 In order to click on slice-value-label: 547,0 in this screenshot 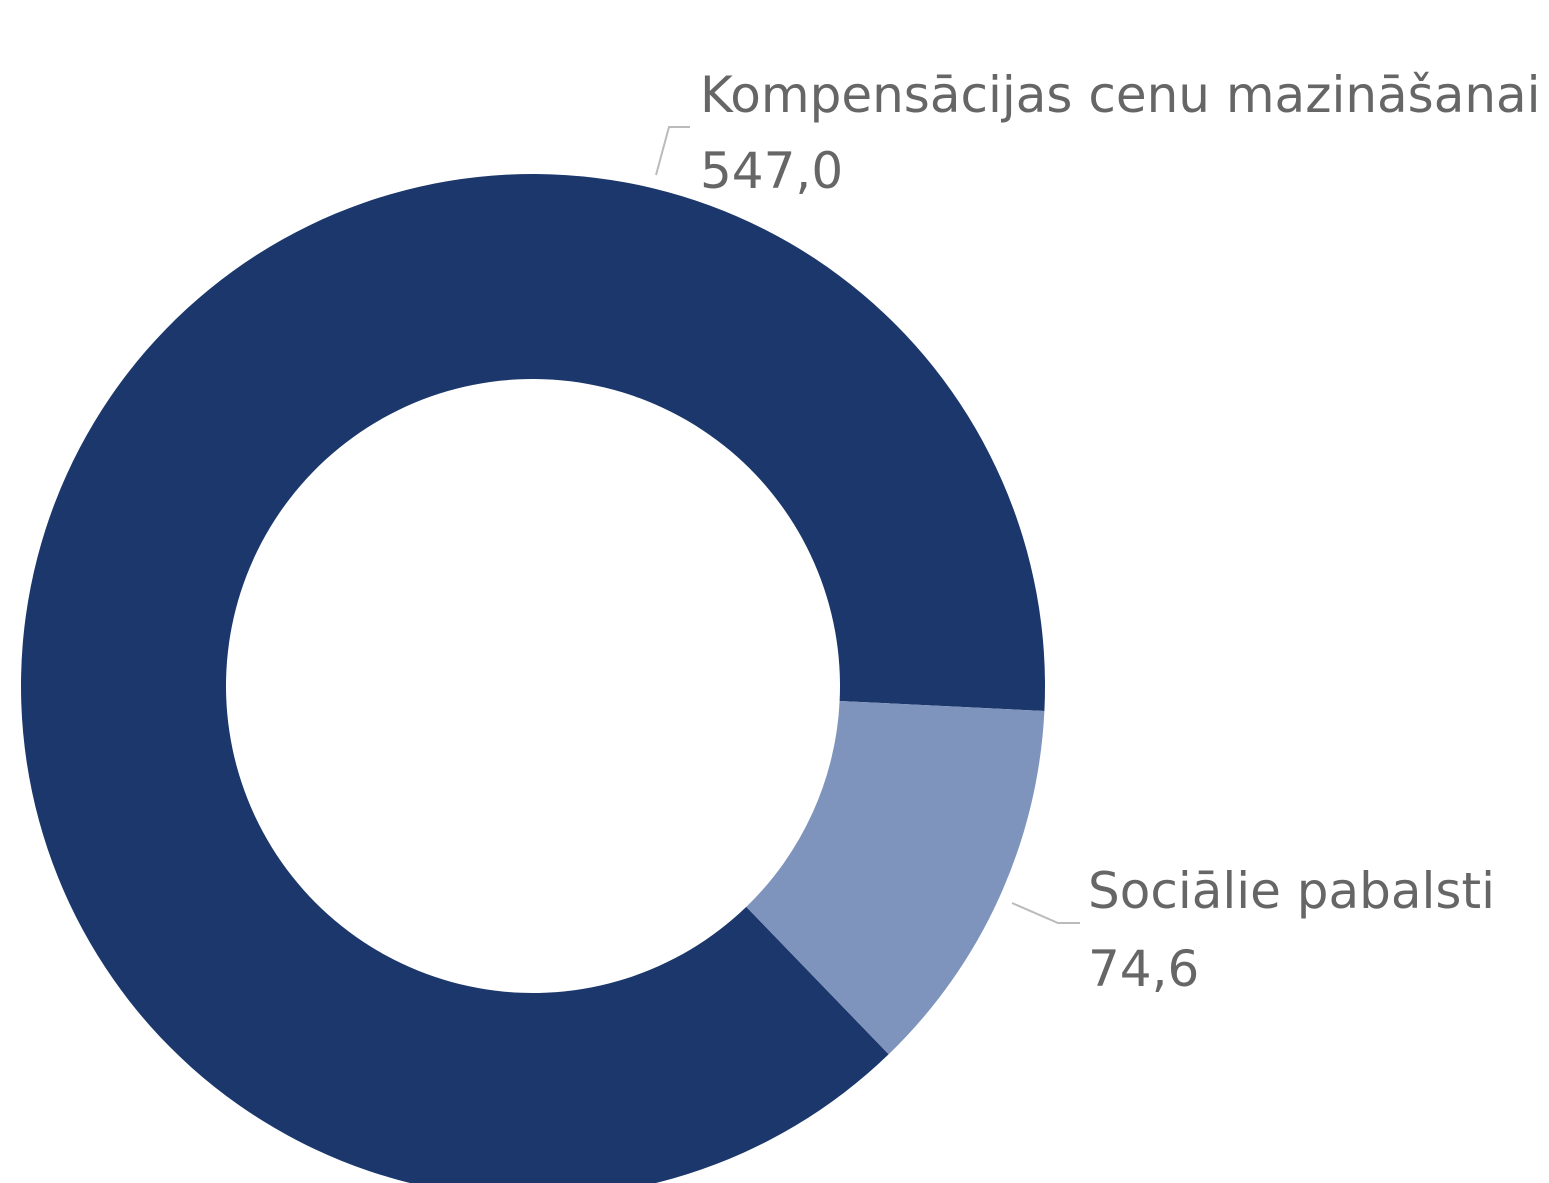, I will do `click(771, 171)`.